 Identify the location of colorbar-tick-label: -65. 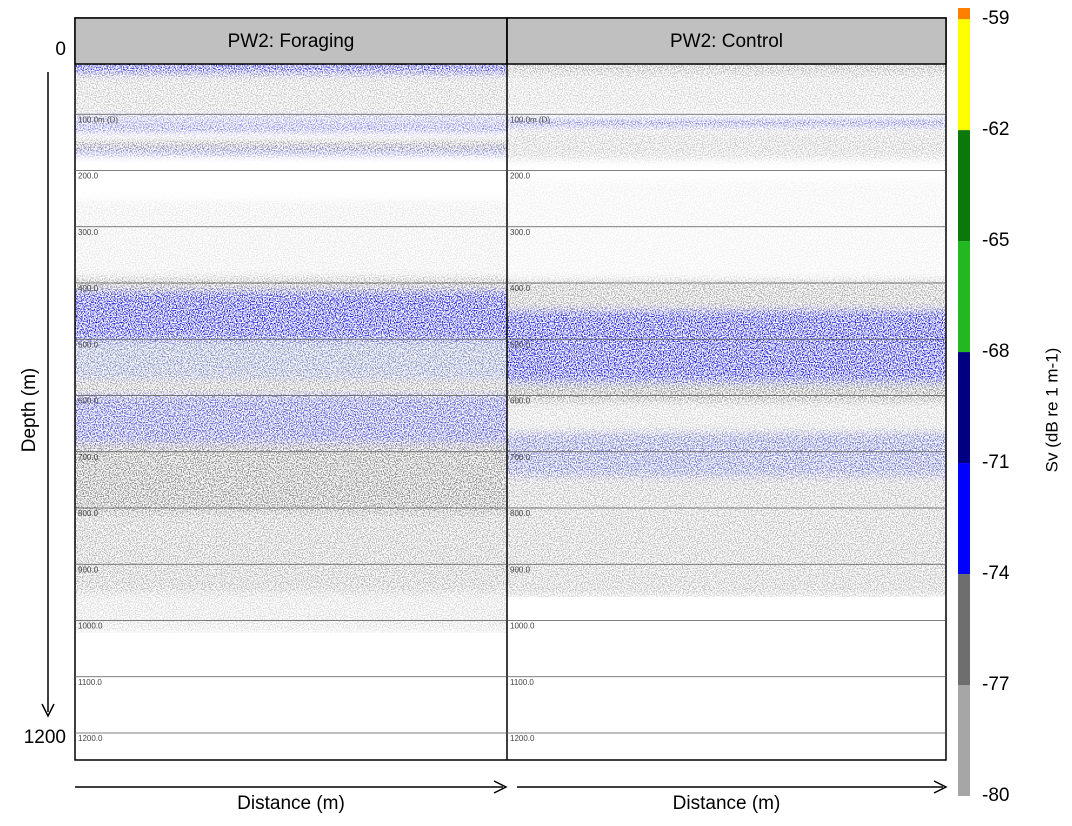
(995, 240).